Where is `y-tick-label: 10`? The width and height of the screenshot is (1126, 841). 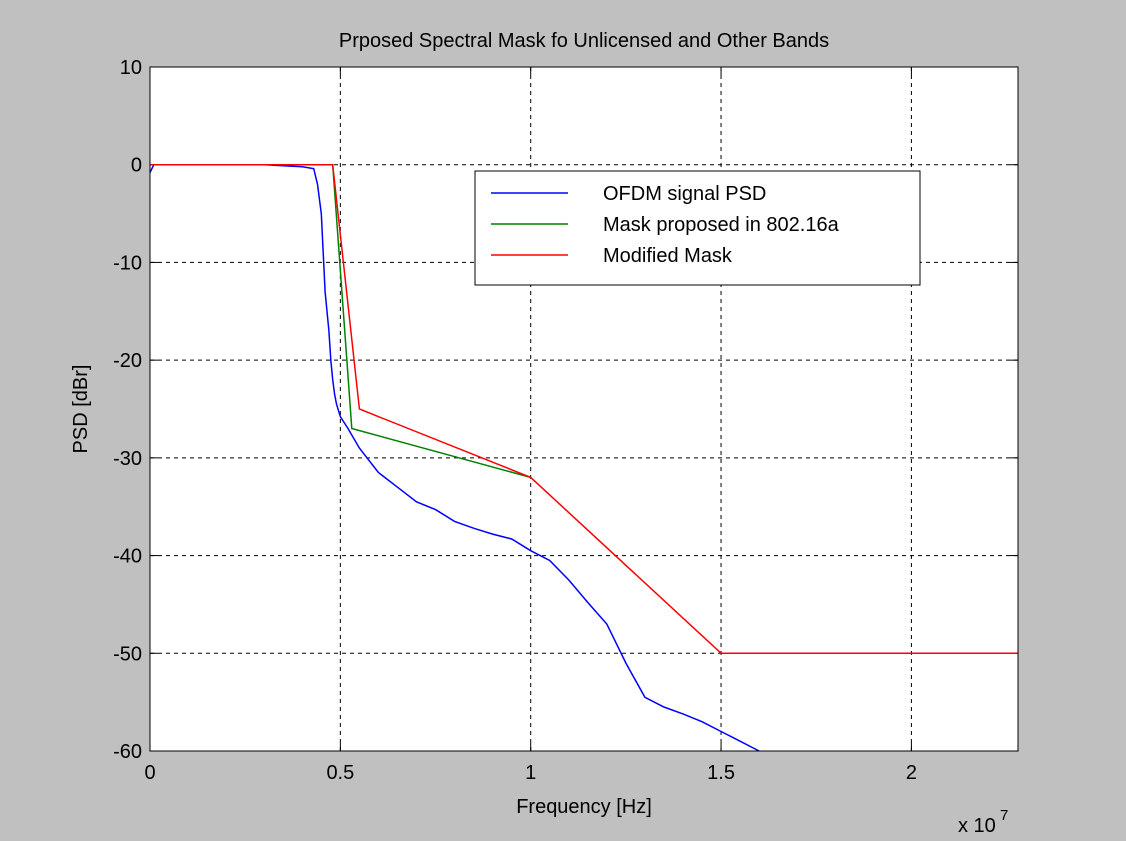
y-tick-label: 10 is located at coordinates (131, 68).